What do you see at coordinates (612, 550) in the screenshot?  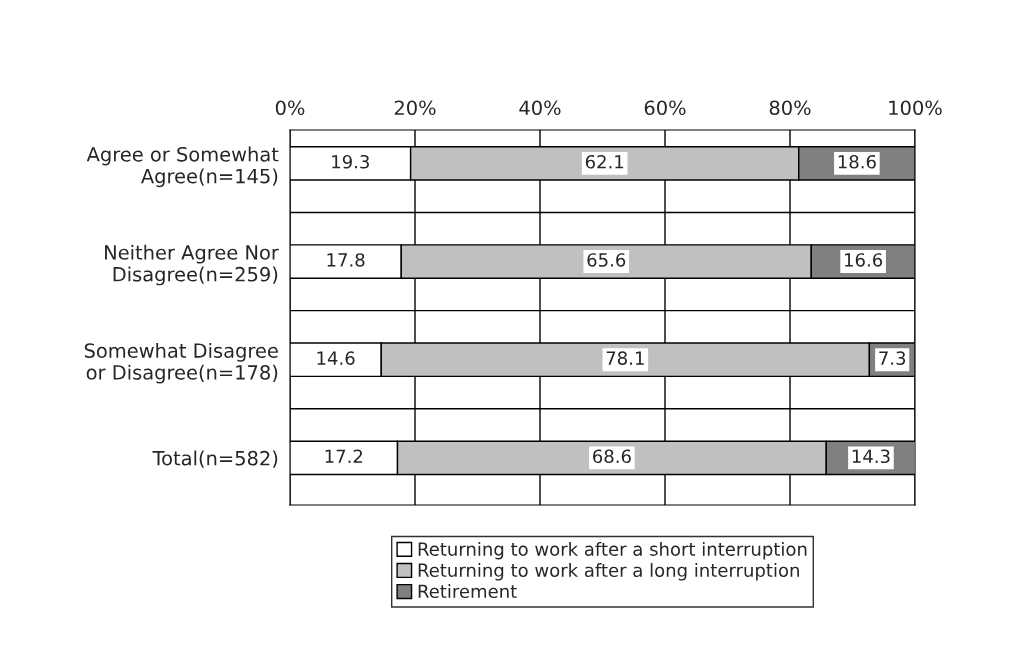 I see `legend-label: Returning to work after a short interruption` at bounding box center [612, 550].